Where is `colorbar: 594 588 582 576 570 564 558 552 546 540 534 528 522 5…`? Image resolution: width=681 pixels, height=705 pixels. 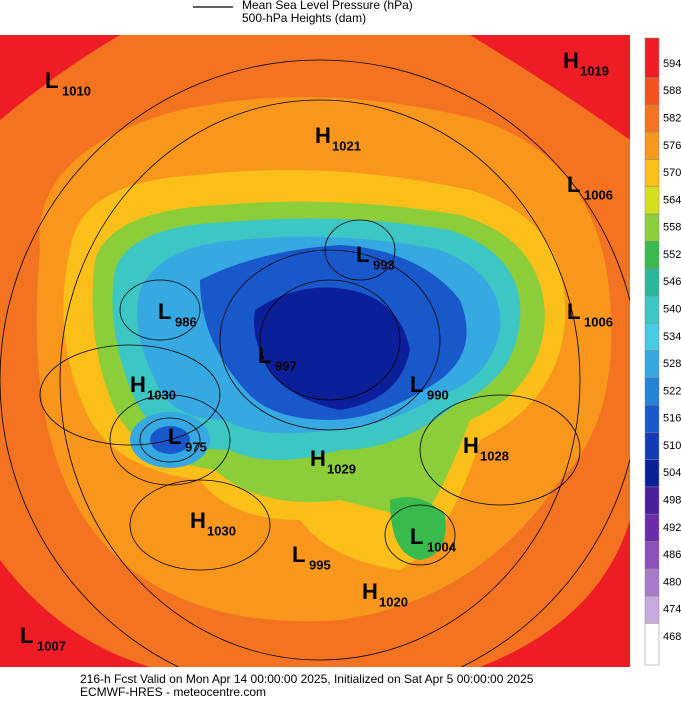
colorbar: 594 588 582 576 570 564 558 552 546 540 534 528 522 5… is located at coordinates (662, 351).